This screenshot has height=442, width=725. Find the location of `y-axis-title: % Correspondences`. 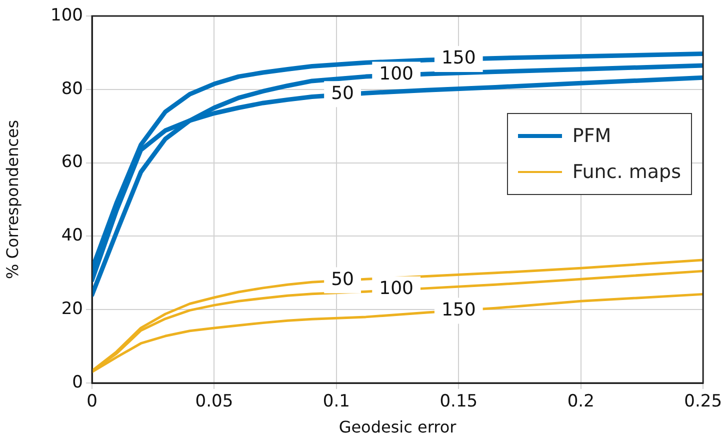

y-axis-title: % Correspondences is located at coordinates (12, 200).